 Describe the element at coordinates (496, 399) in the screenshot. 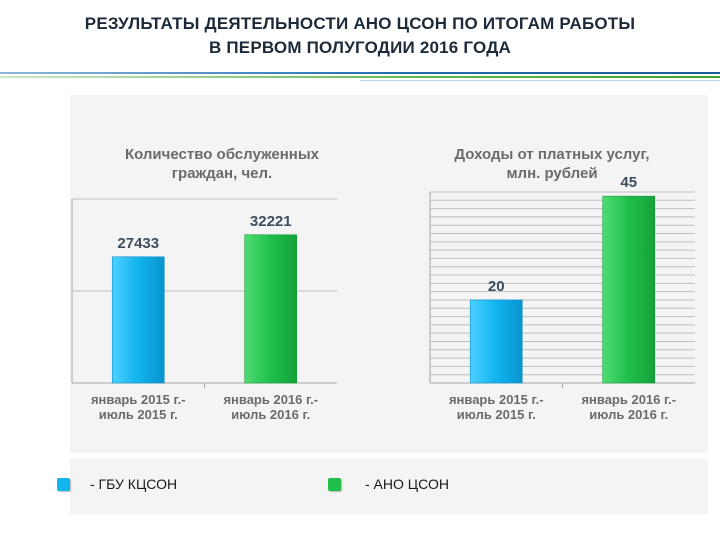

I see `chart-2-category-label-1-line-1: январь 2015 г.-` at that location.